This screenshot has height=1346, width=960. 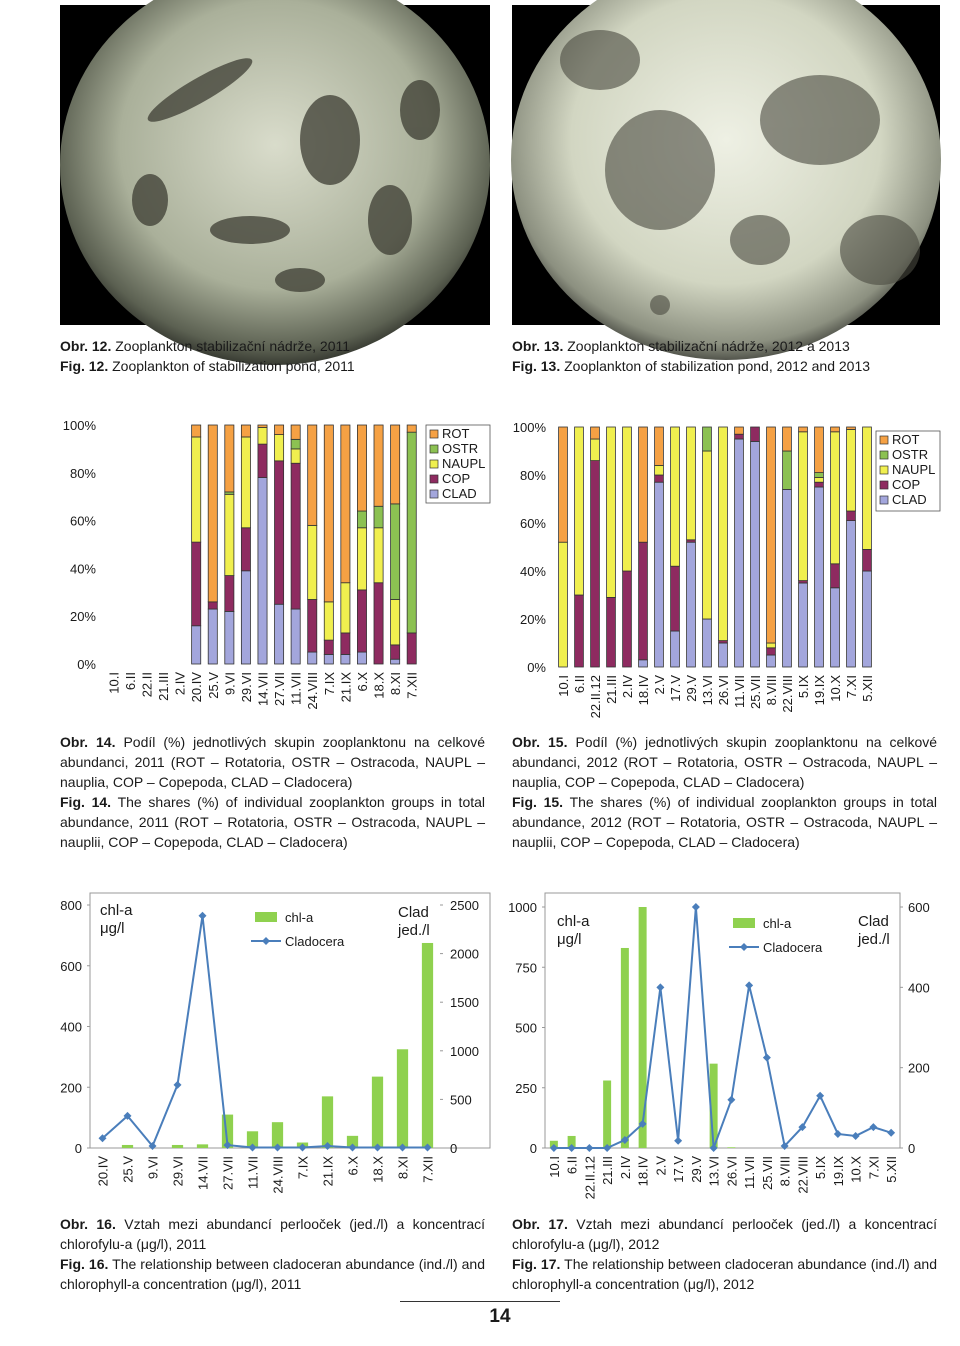 I want to click on caption-label: Fig. 16., so click(x=84, y=1264).